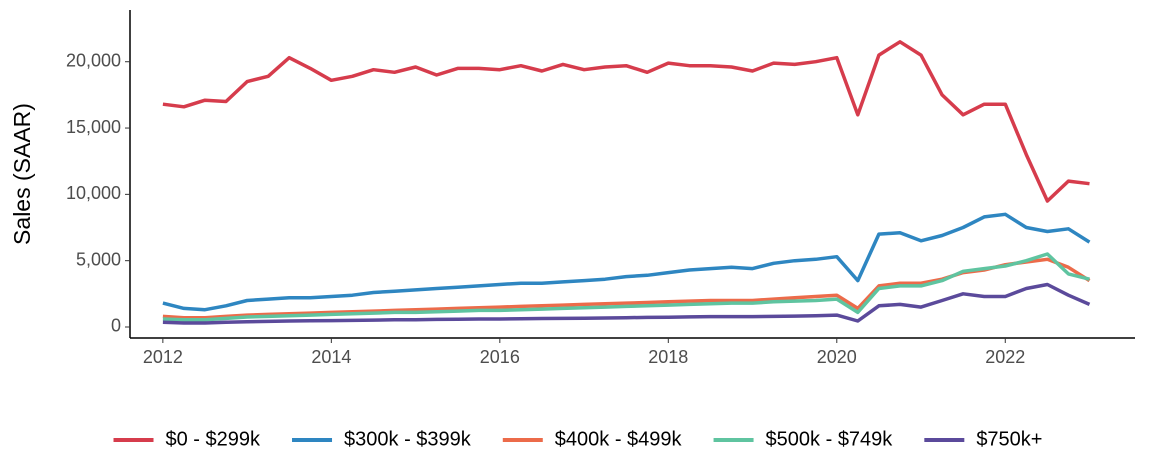 This screenshot has height=455, width=1156. Describe the element at coordinates (116, 326) in the screenshot. I see `y-tick-label: 0` at that location.